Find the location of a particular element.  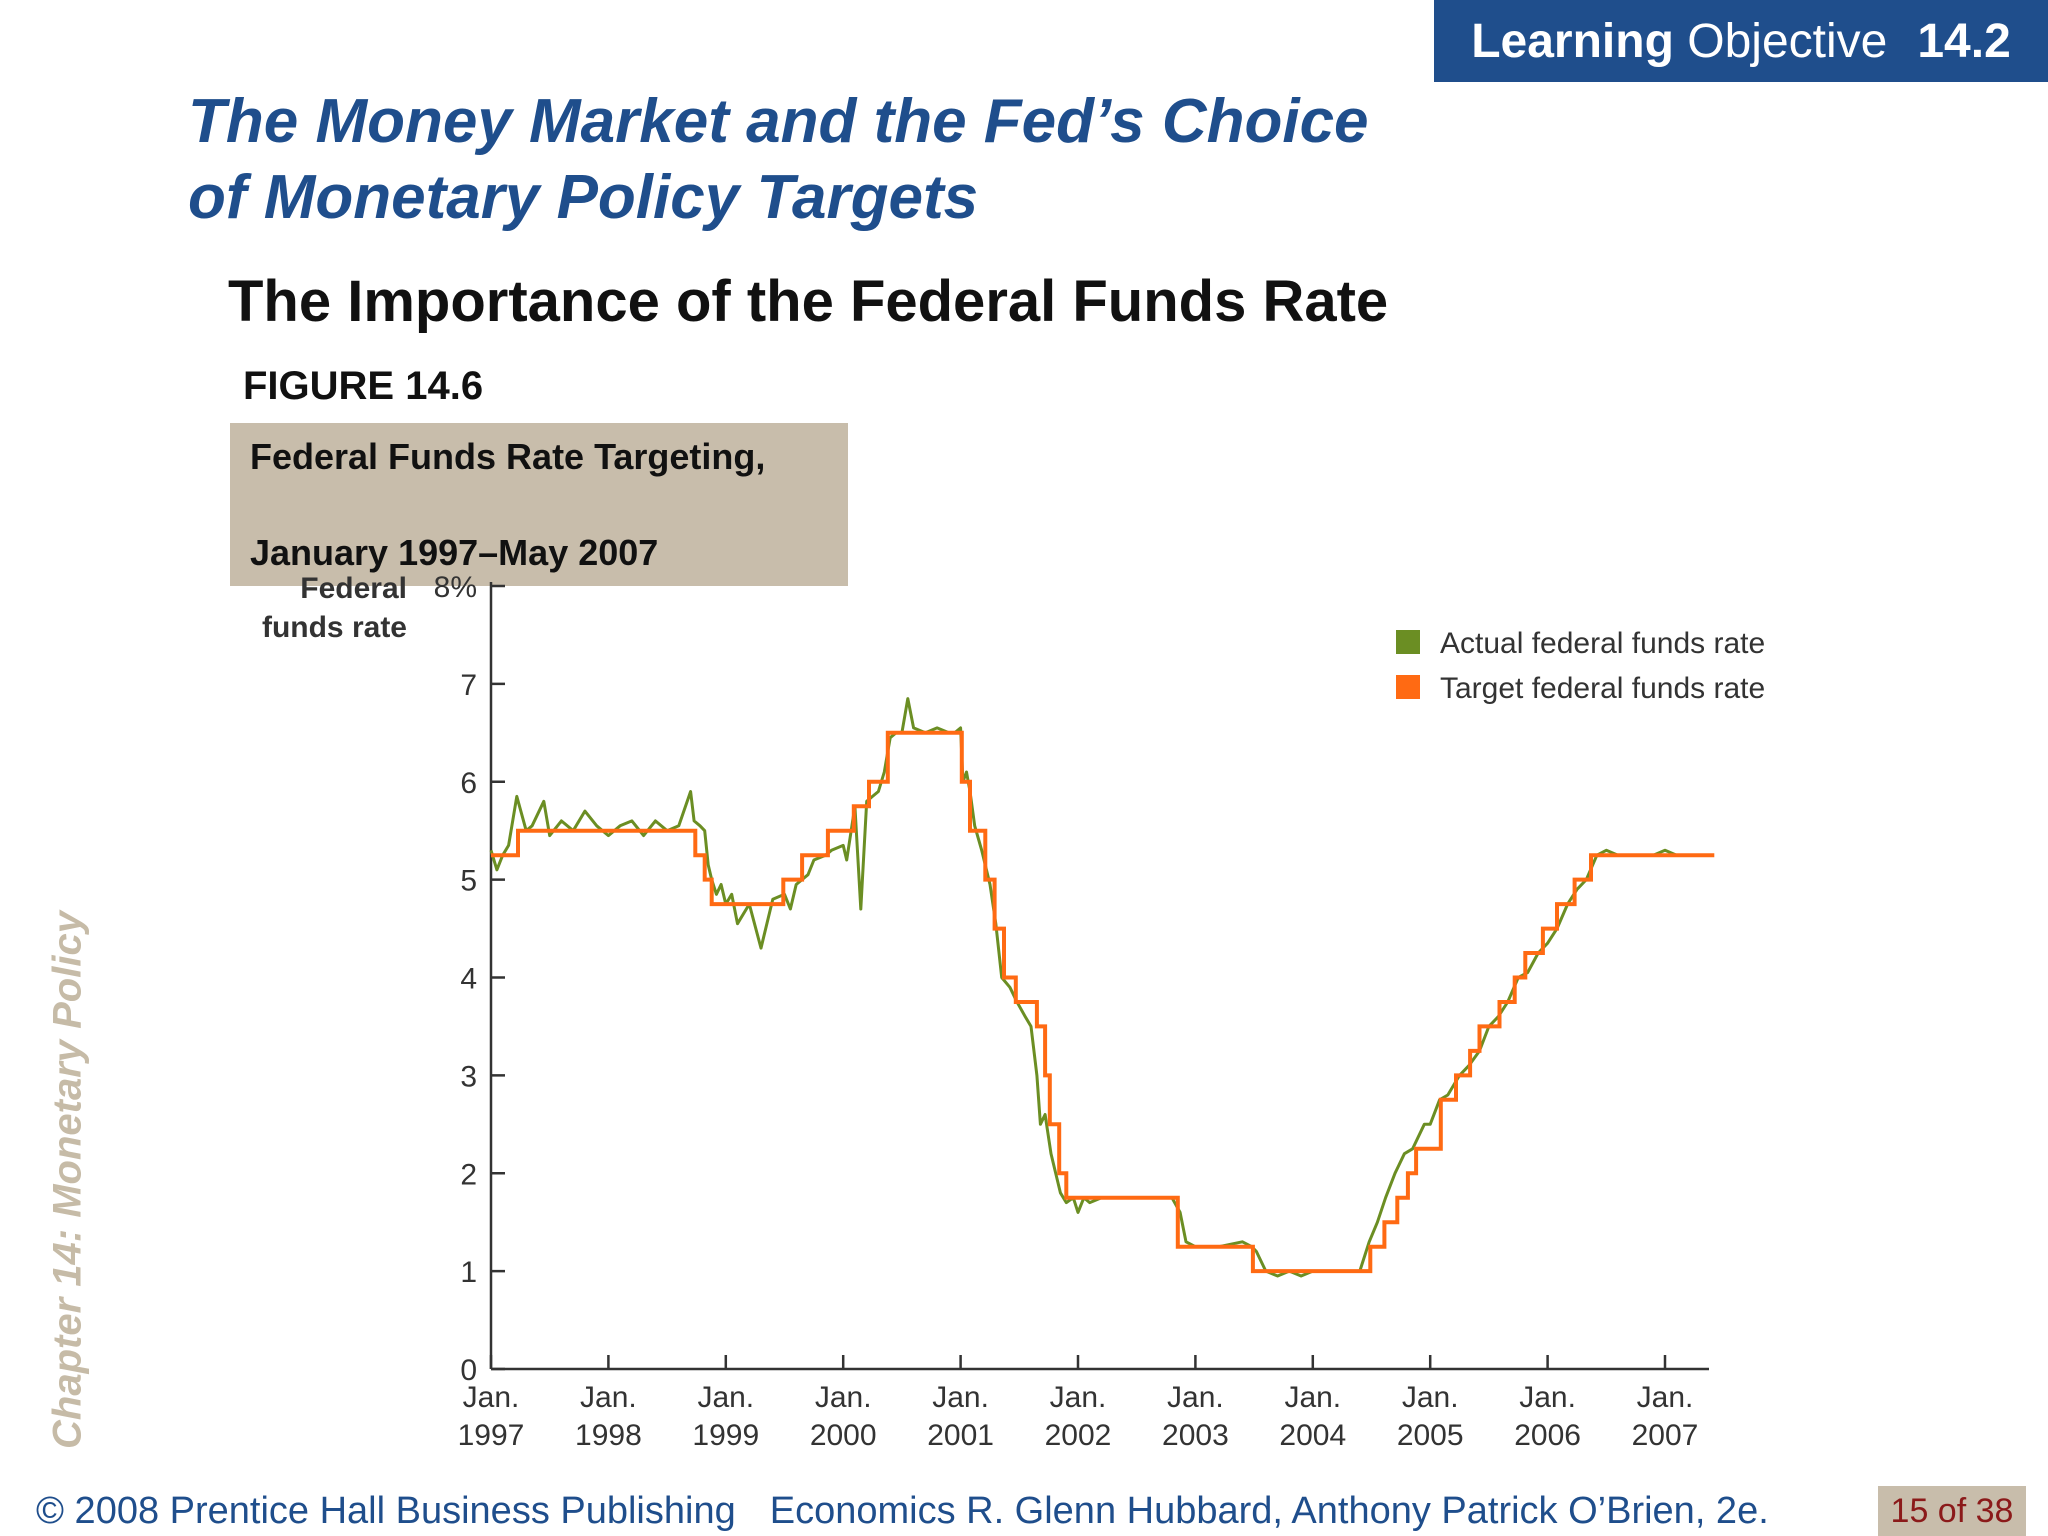

lo-strong: Learning is located at coordinates (1572, 41).